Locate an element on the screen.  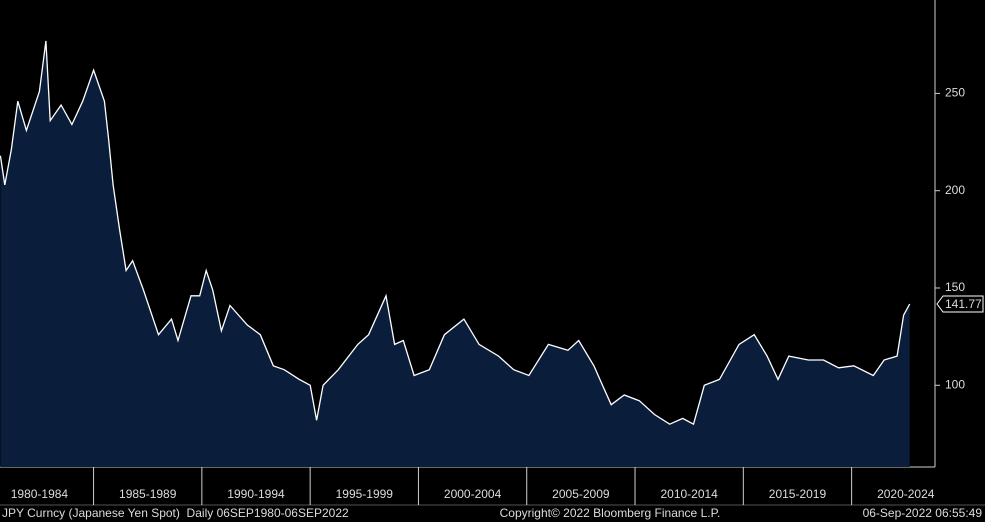
x-tick-label: 1985-1989 is located at coordinates (148, 494).